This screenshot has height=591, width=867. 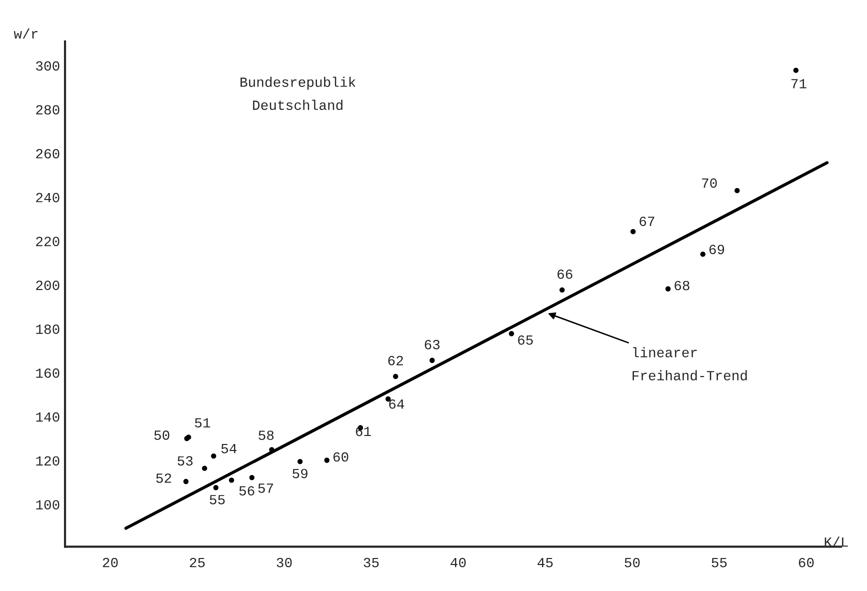 What do you see at coordinates (164, 478) in the screenshot?
I see `annotation: 52` at bounding box center [164, 478].